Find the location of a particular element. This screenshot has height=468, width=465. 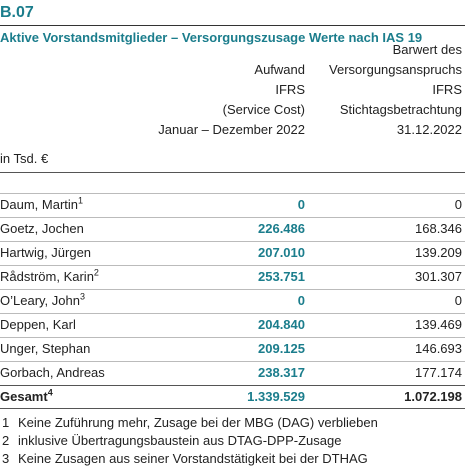

footnote-marker: 1 is located at coordinates (81, 200).